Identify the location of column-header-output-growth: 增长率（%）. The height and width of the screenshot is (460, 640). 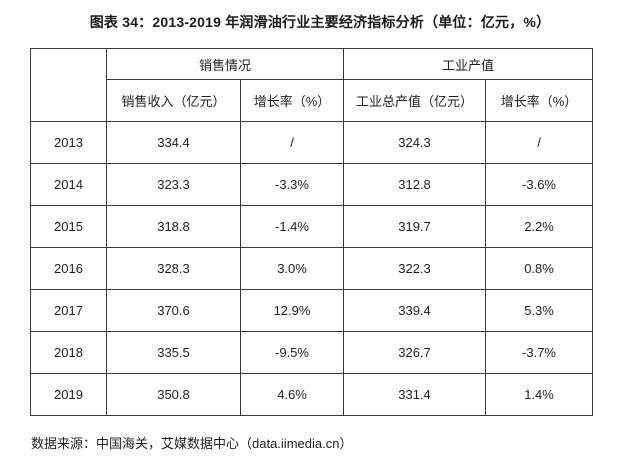
(539, 100).